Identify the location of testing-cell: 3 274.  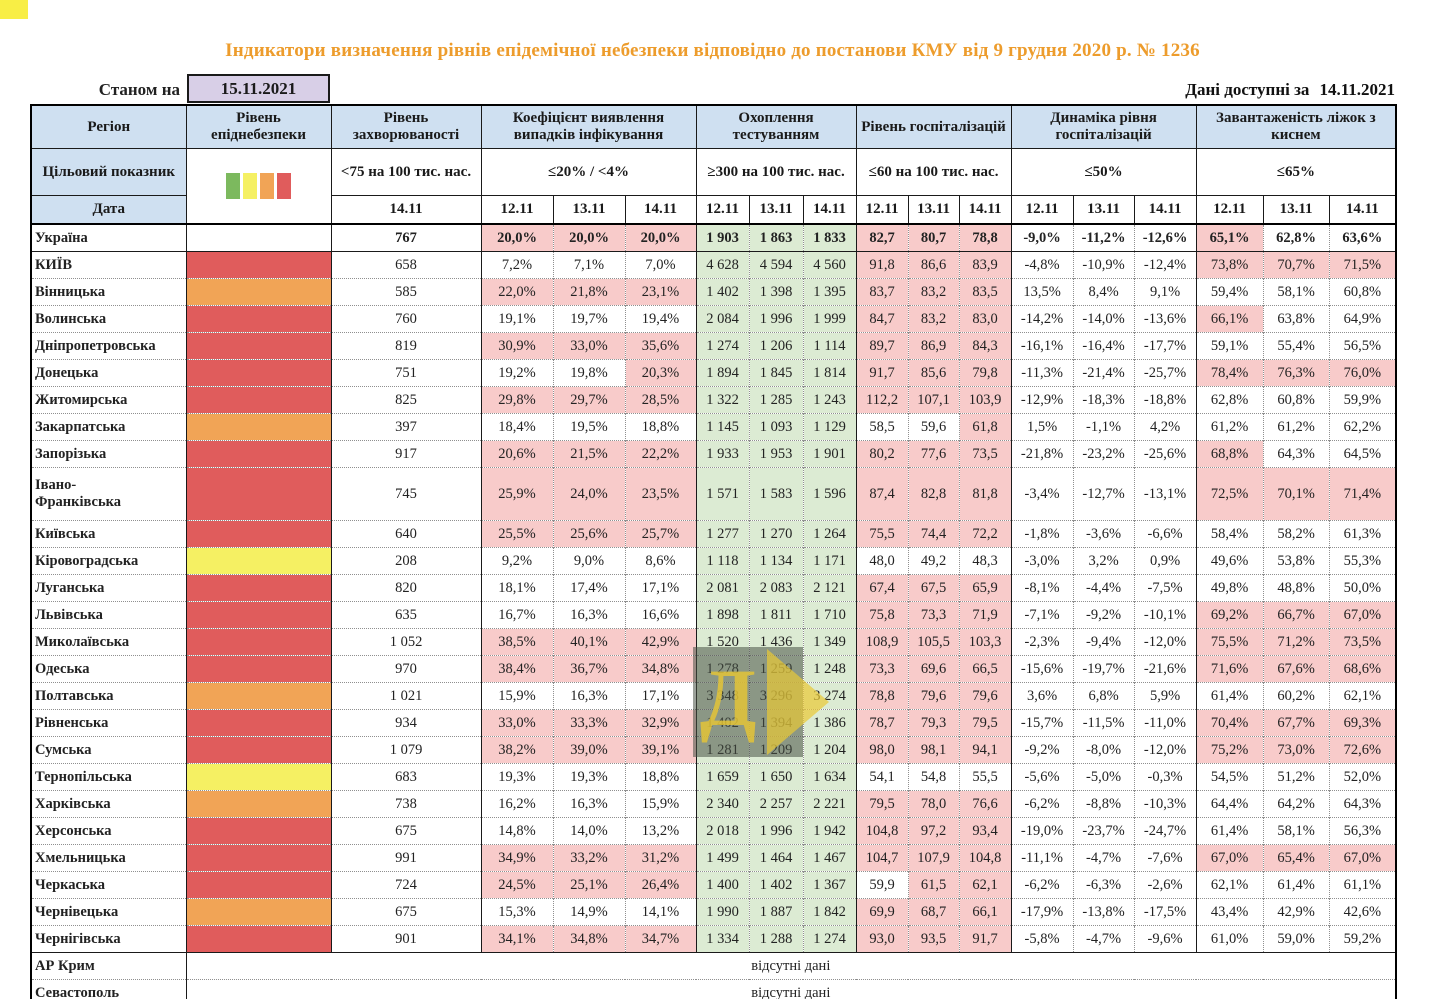
(829, 696).